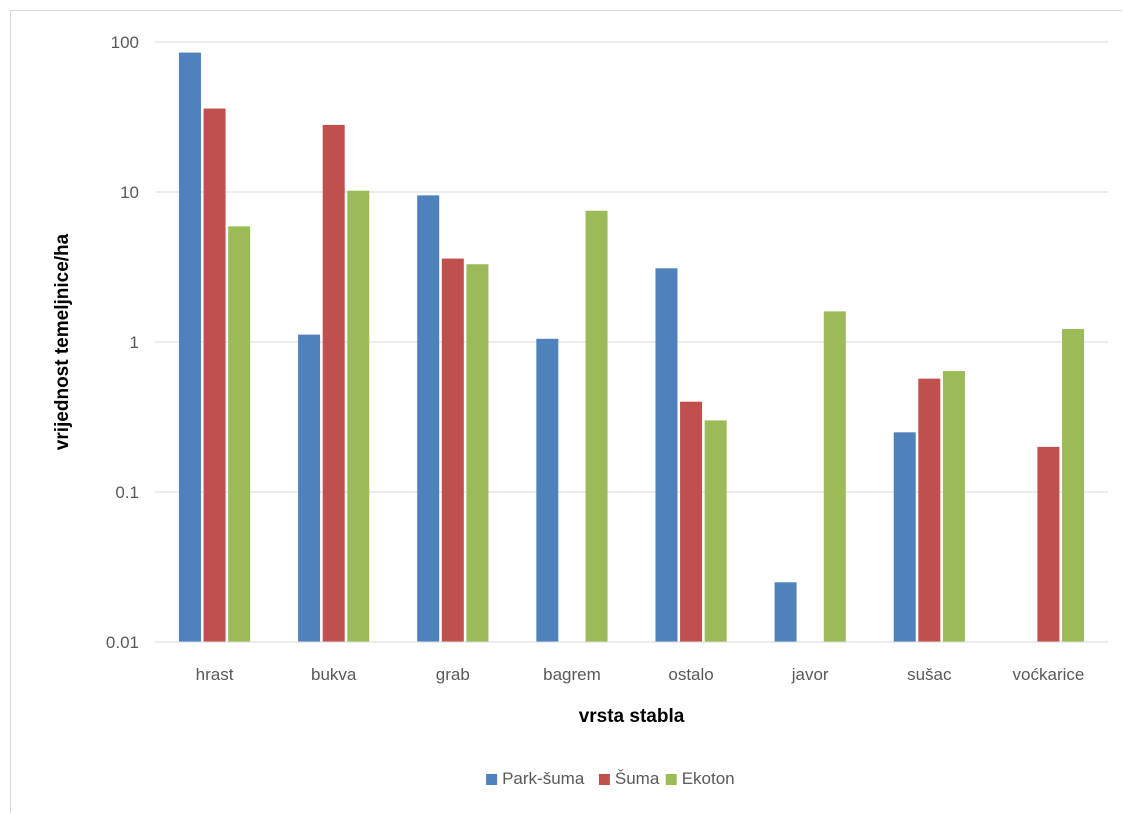 The width and height of the screenshot is (1123, 814). What do you see at coordinates (122, 342) in the screenshot?
I see `y-axis-ticks: 0.01 0.1 1 10 100` at bounding box center [122, 342].